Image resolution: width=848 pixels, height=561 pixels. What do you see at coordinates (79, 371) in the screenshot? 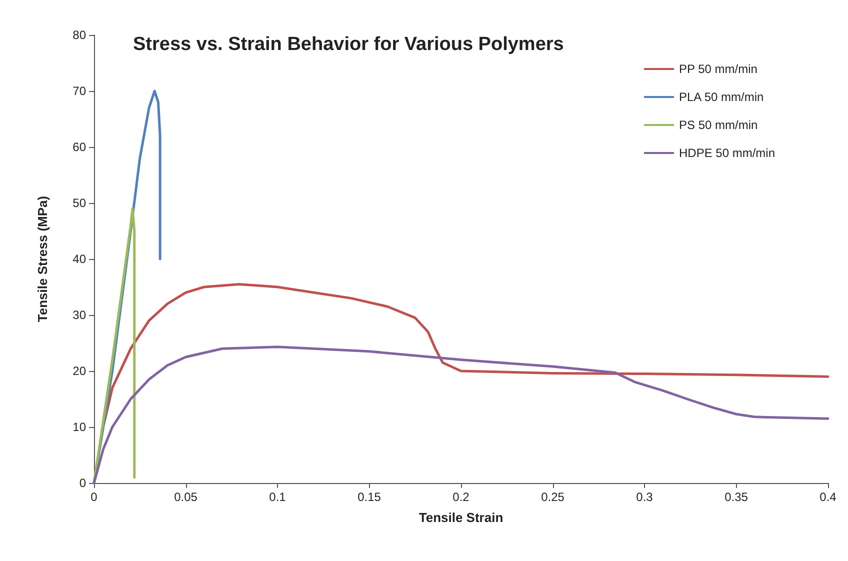
I see `y-tick-label: 20` at bounding box center [79, 371].